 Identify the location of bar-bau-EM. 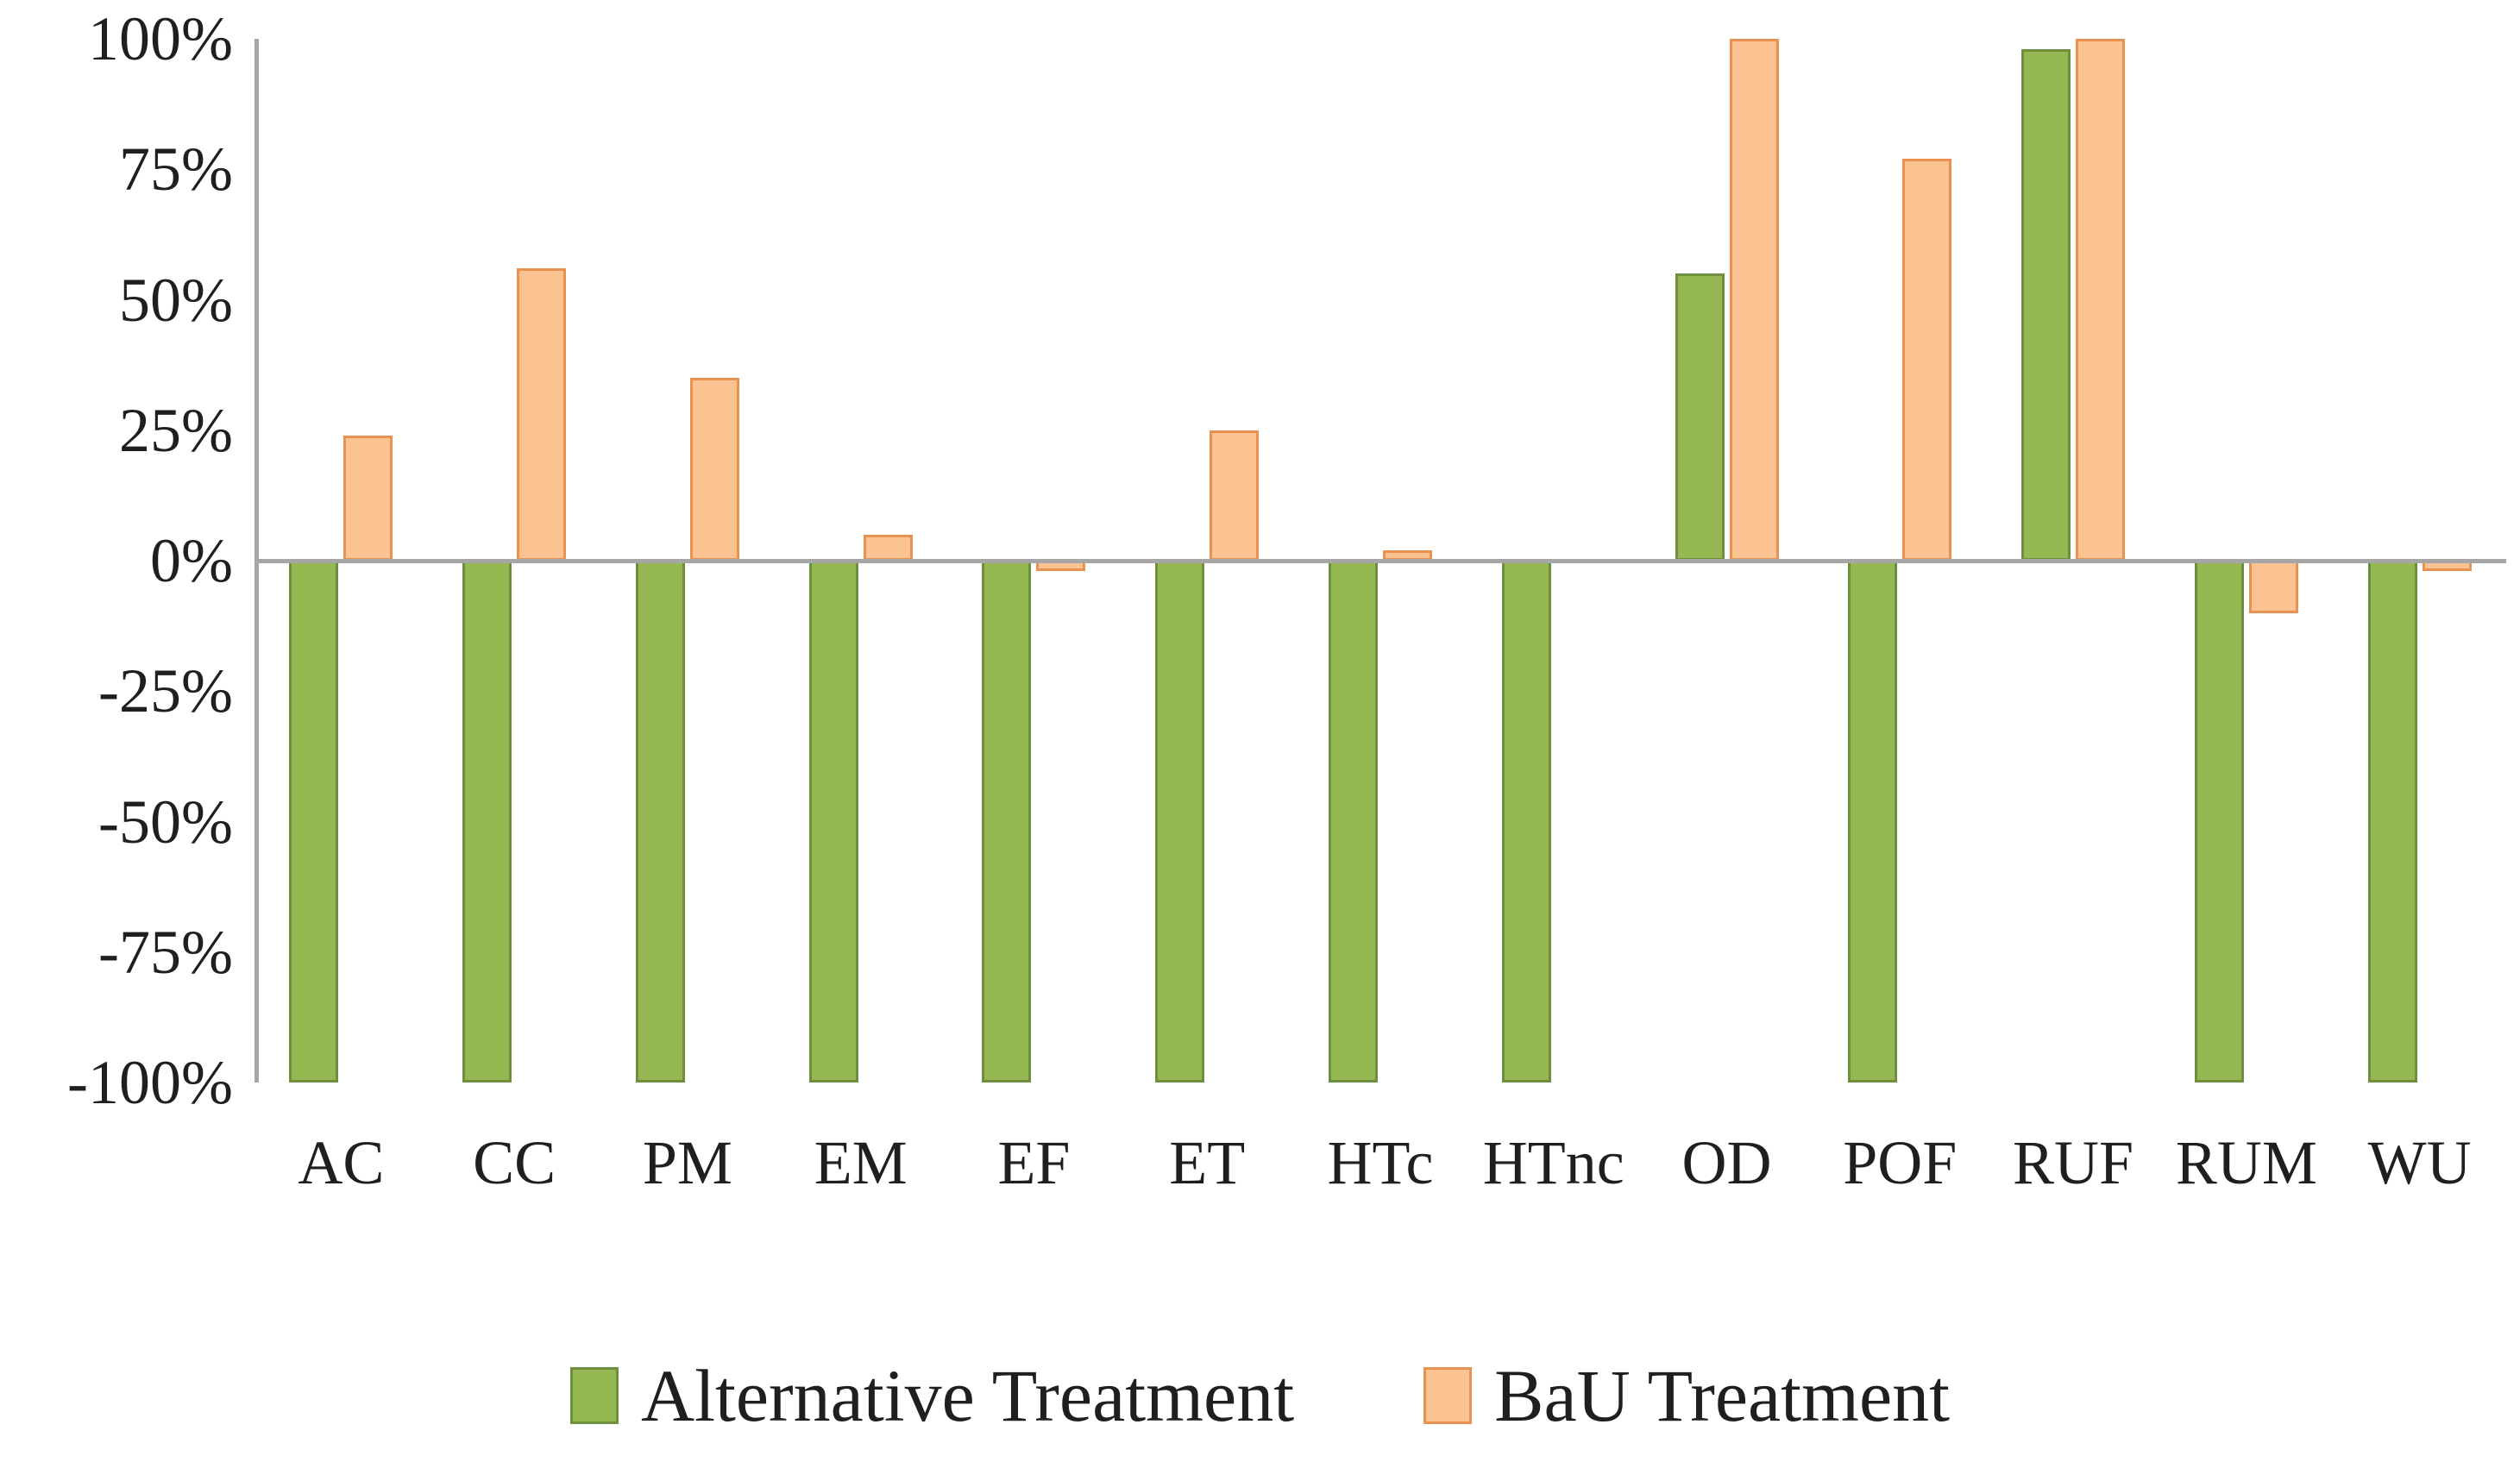
(888, 547).